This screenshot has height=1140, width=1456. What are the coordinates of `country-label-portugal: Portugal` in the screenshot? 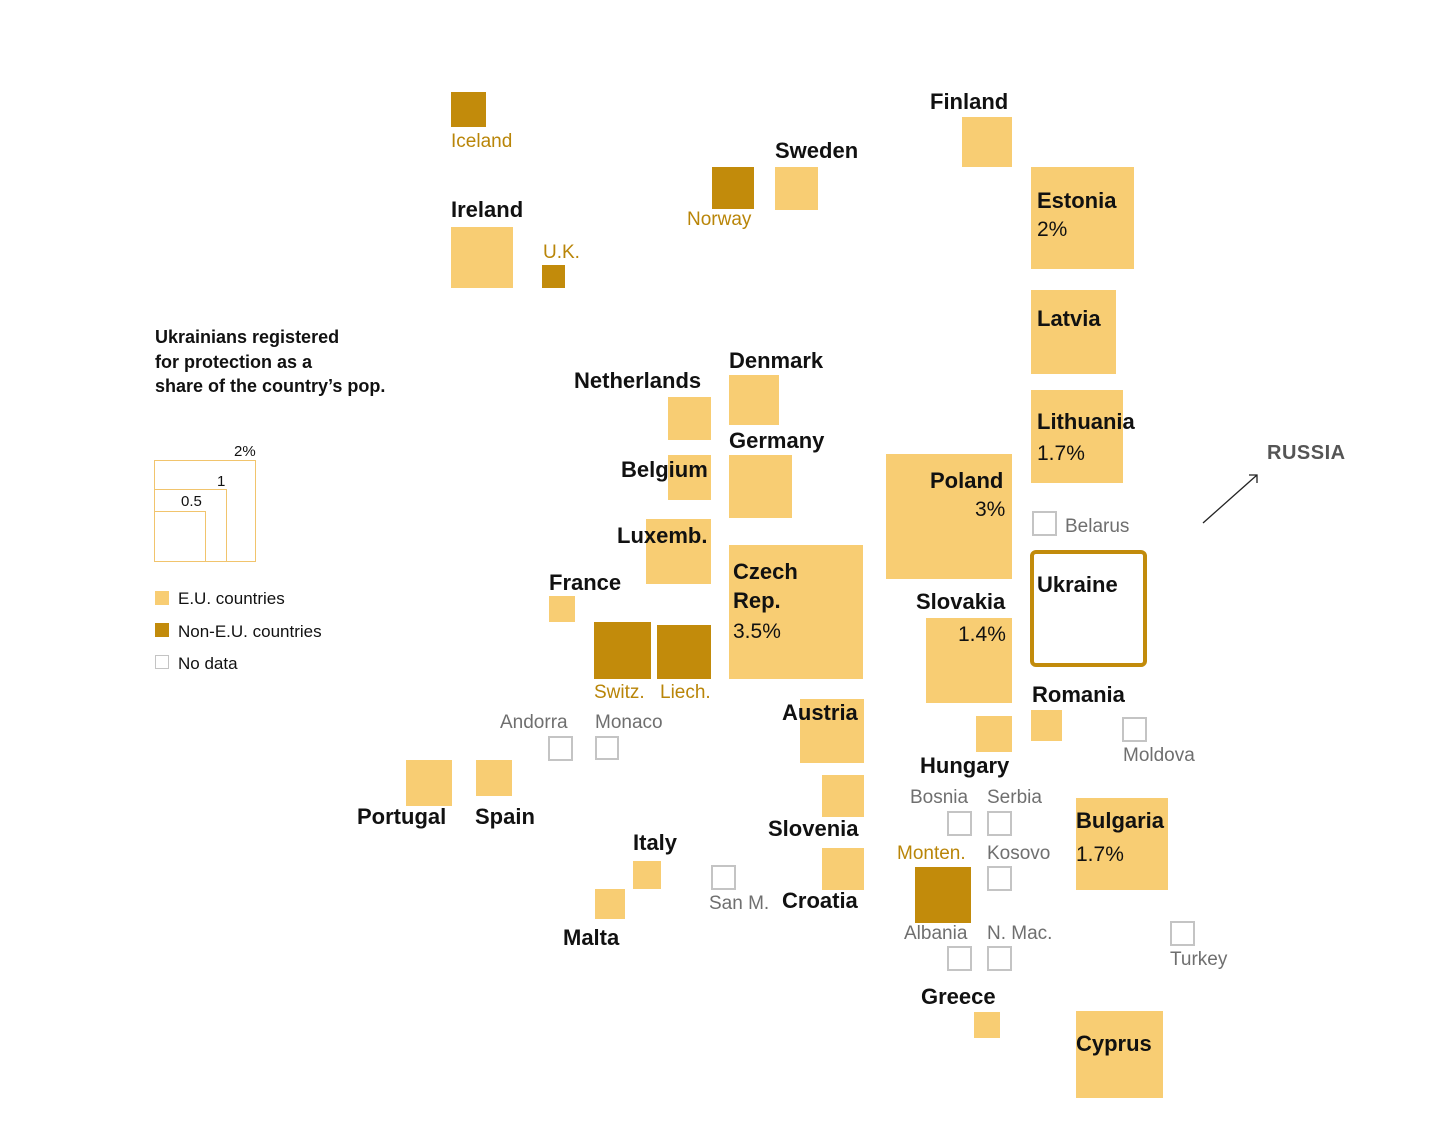 It's located at (402, 816).